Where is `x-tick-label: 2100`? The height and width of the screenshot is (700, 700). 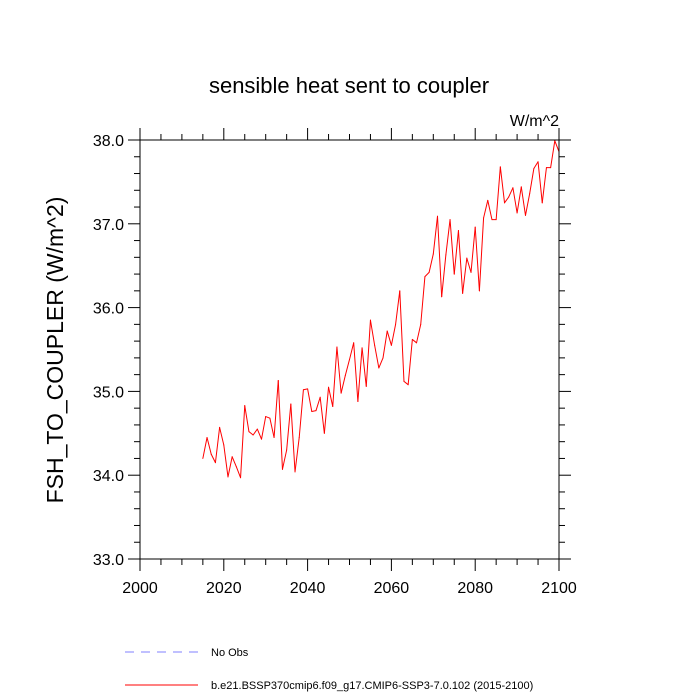
x-tick-label: 2100 is located at coordinates (559, 588).